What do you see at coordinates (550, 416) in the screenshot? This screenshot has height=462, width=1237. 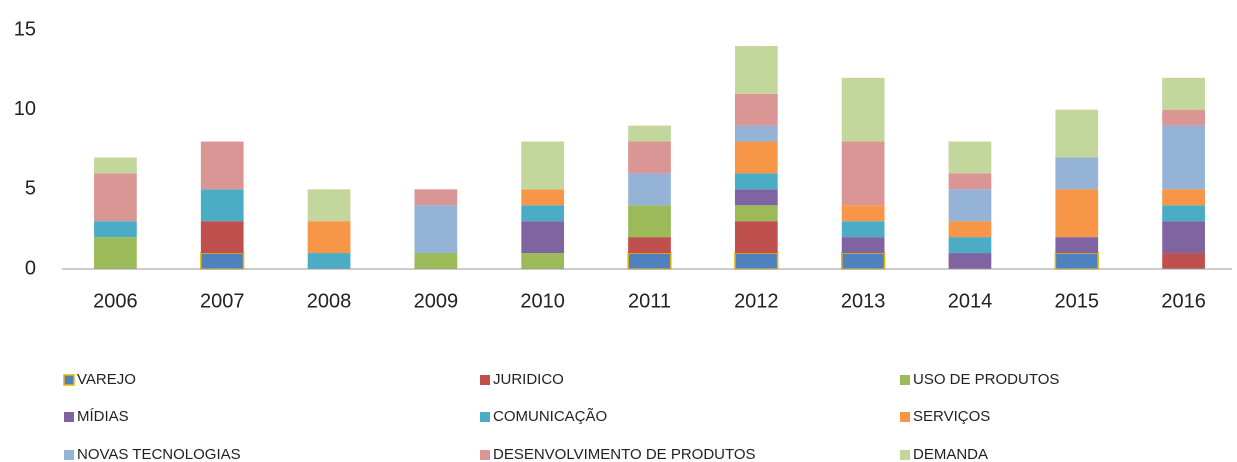 I see `legend-label: COMUNICAÇÃO` at bounding box center [550, 416].